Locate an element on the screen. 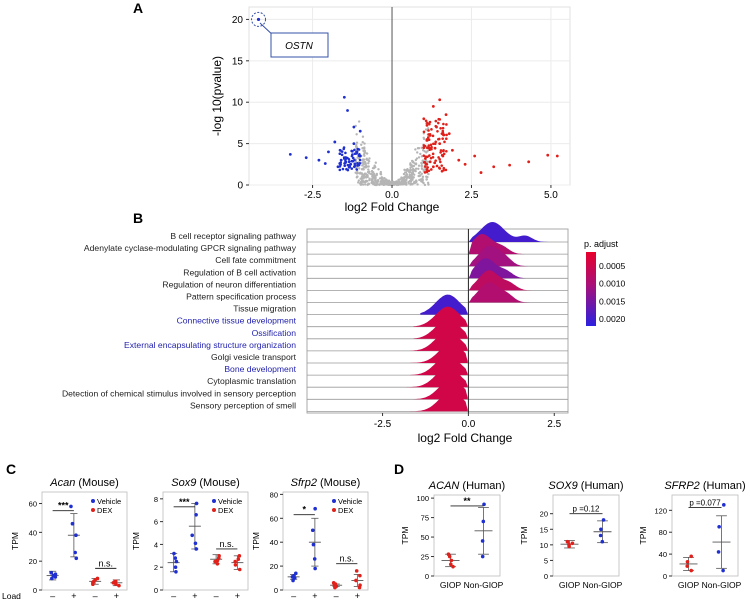 Image resolution: width=750 pixels, height=600 pixels. legend-dex-label: DEX is located at coordinates (225, 510).